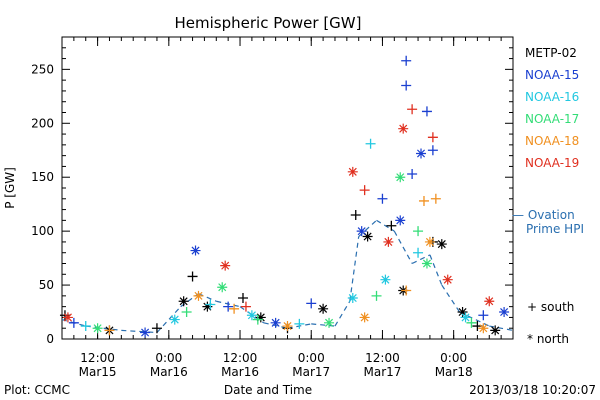 The image size is (600, 400). Describe the element at coordinates (42, 177) in the screenshot. I see `y-tick-label: 150` at that location.